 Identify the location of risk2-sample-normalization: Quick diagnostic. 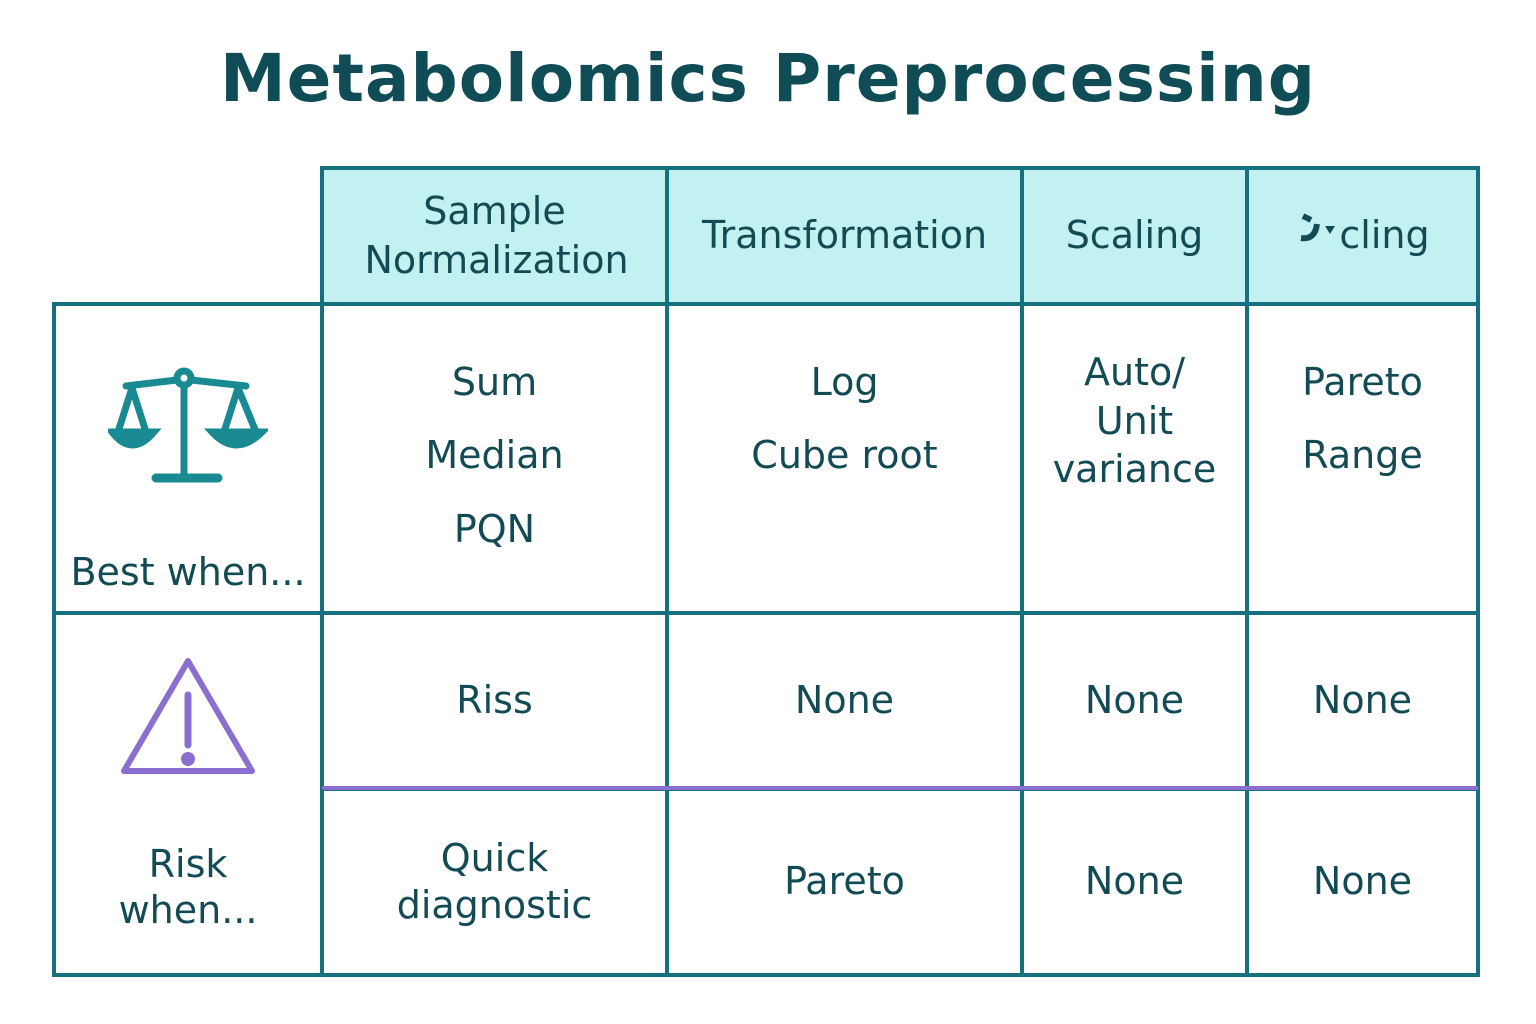
(494, 882).